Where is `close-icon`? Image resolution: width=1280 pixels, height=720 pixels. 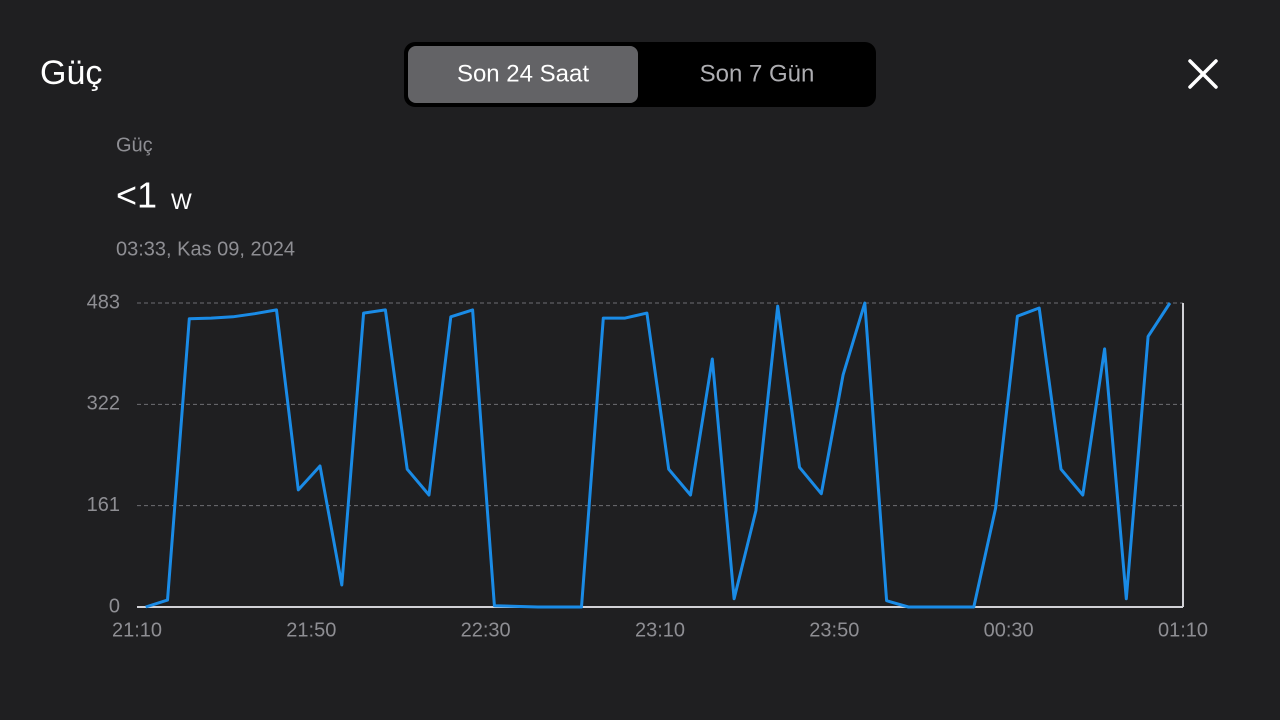 close-icon is located at coordinates (1203, 74).